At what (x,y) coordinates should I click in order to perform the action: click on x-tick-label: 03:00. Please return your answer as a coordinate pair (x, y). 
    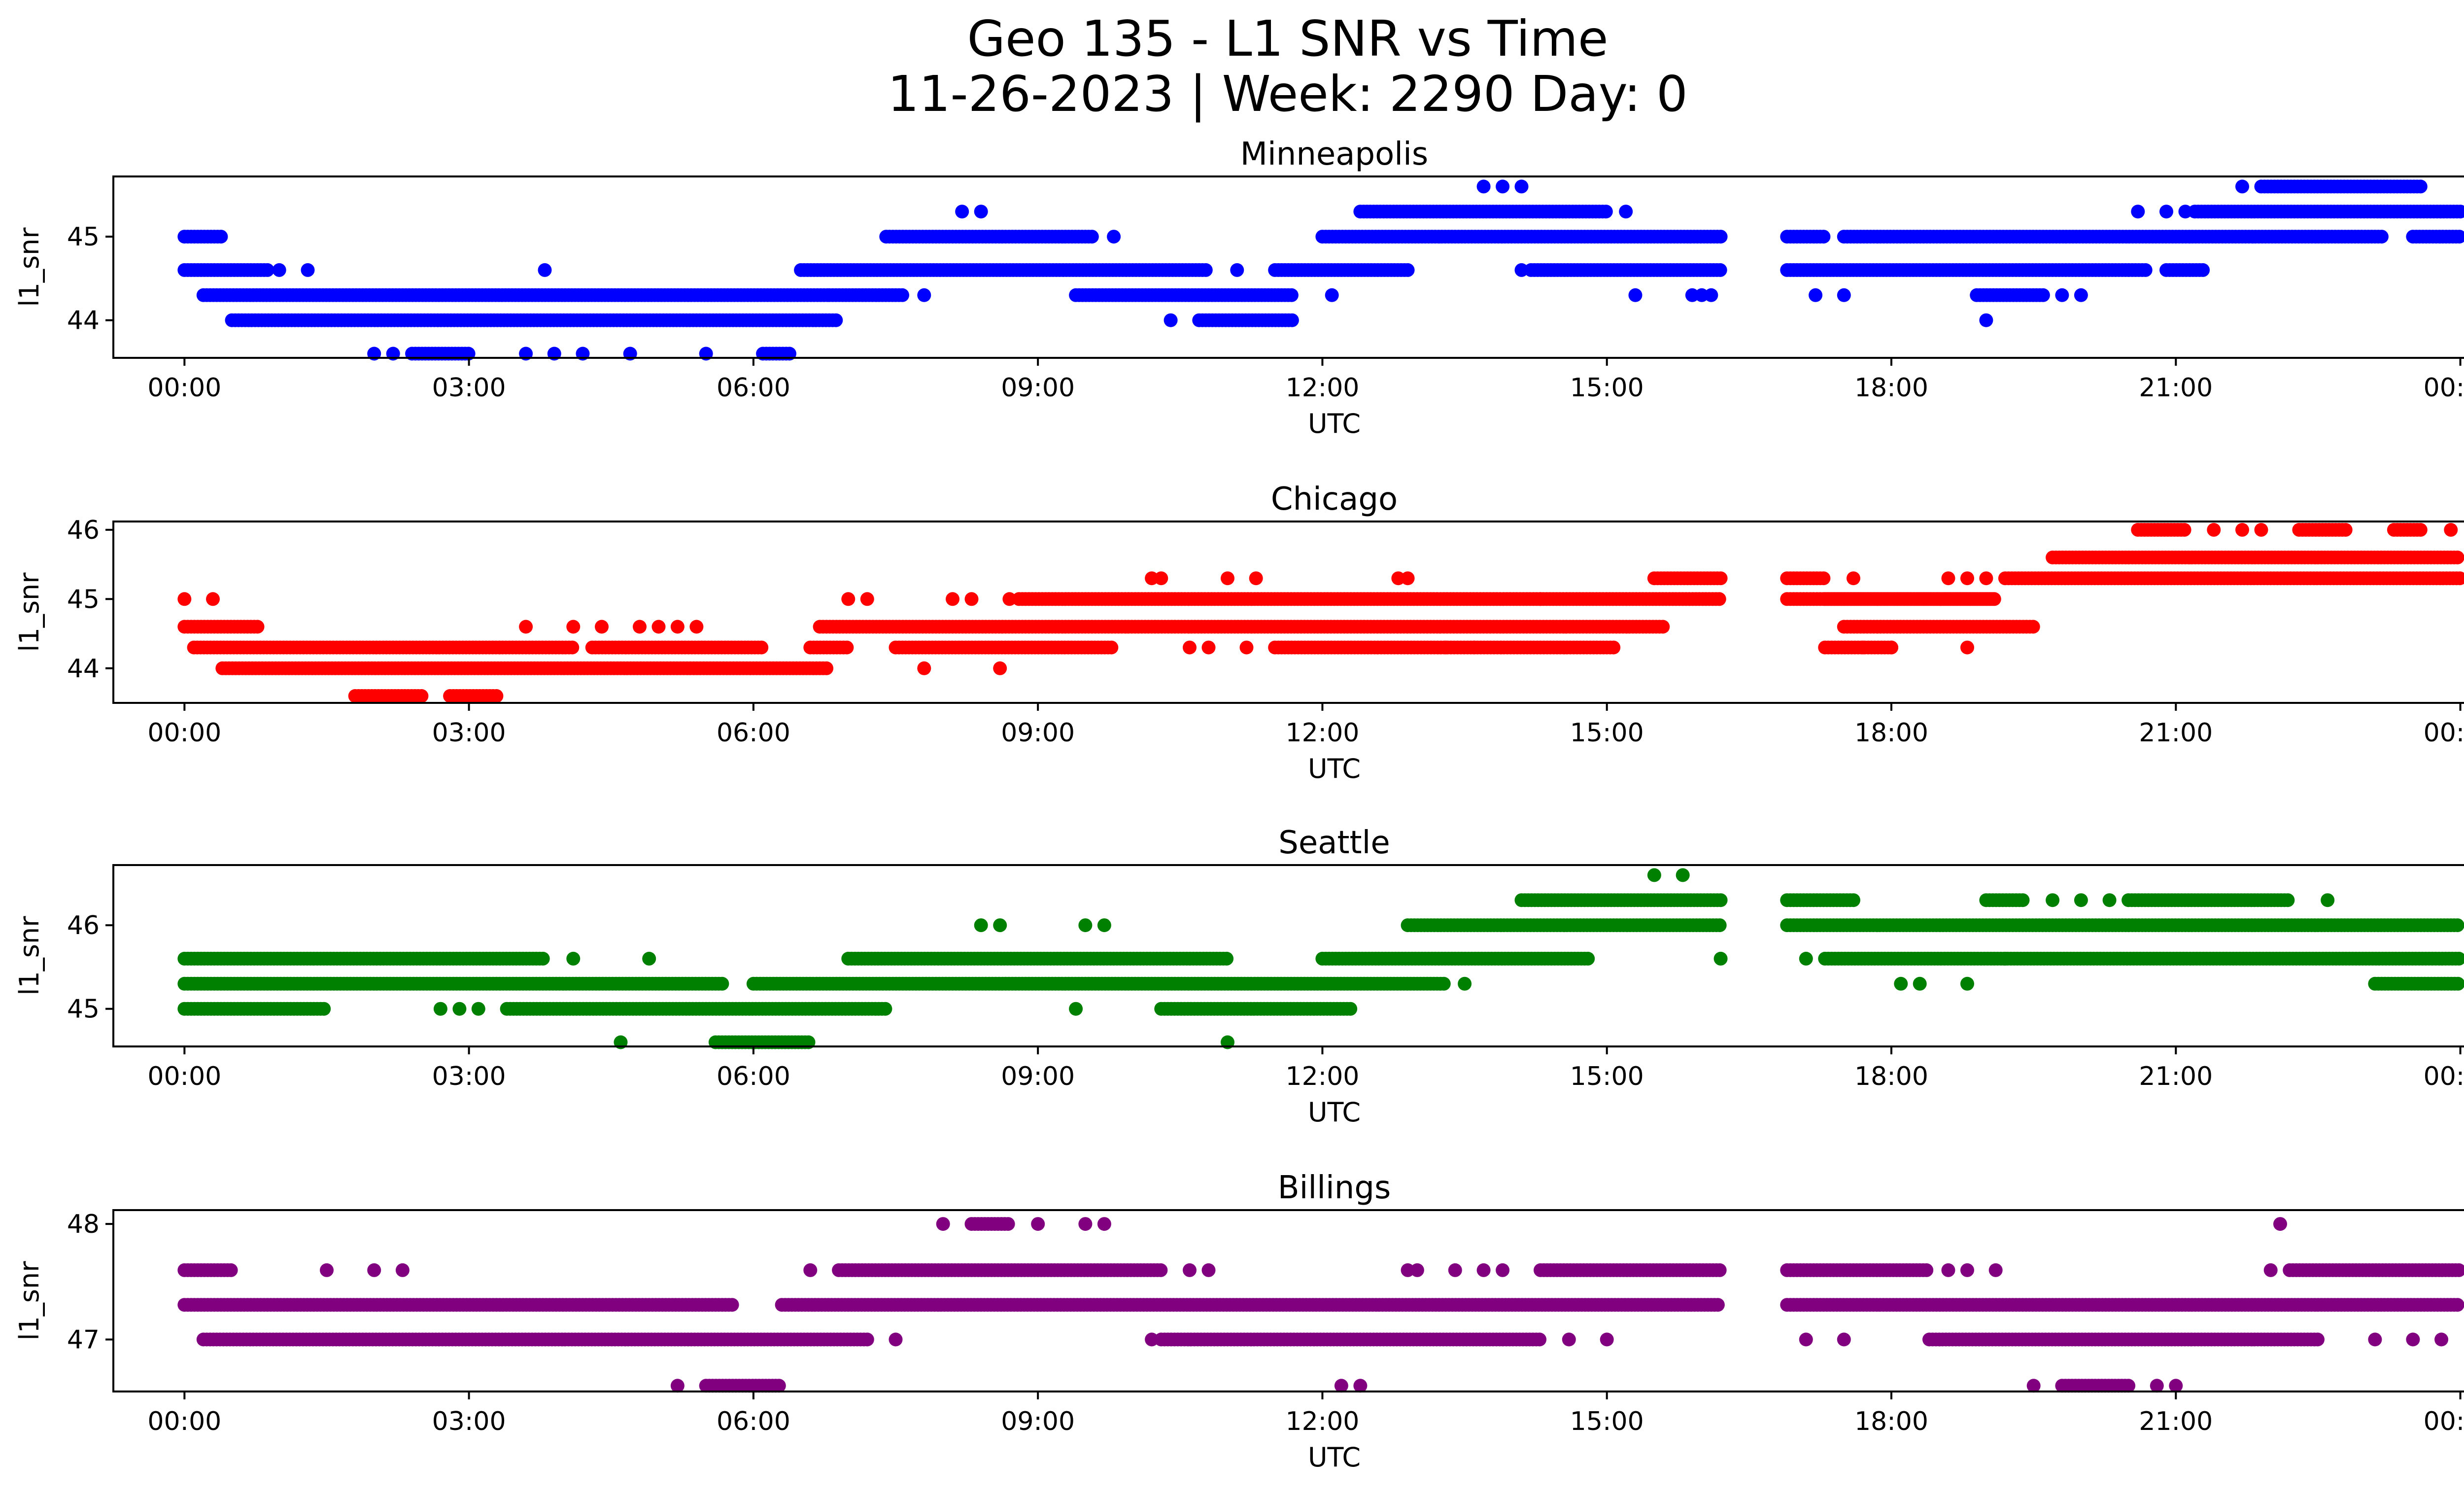
    Looking at the image, I should click on (469, 1076).